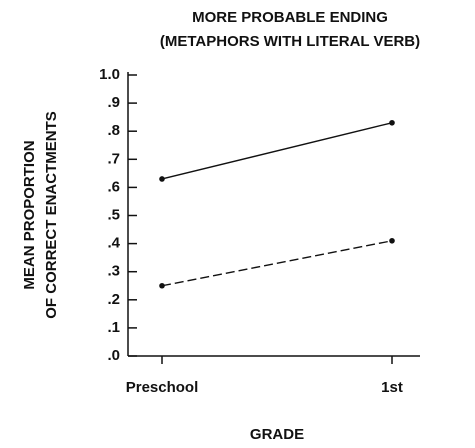 Image resolution: width=475 pixels, height=448 pixels. I want to click on y-tick-label: .4, so click(113, 243).